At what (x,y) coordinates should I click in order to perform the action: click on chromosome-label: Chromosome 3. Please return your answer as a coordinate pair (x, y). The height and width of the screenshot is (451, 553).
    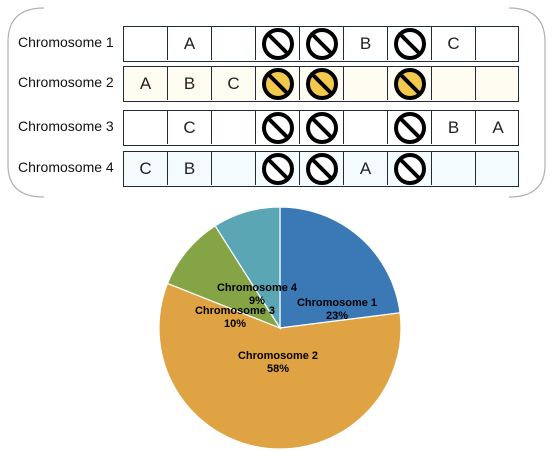
    Looking at the image, I should click on (66, 126).